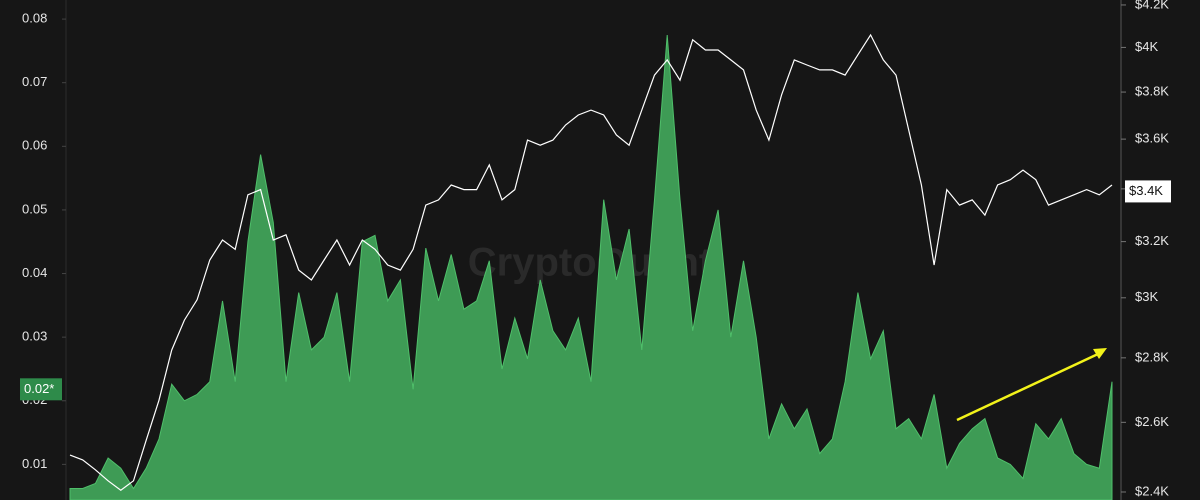 The image size is (1200, 500). What do you see at coordinates (34, 272) in the screenshot?
I see `y-tick-label: 0.04` at bounding box center [34, 272].